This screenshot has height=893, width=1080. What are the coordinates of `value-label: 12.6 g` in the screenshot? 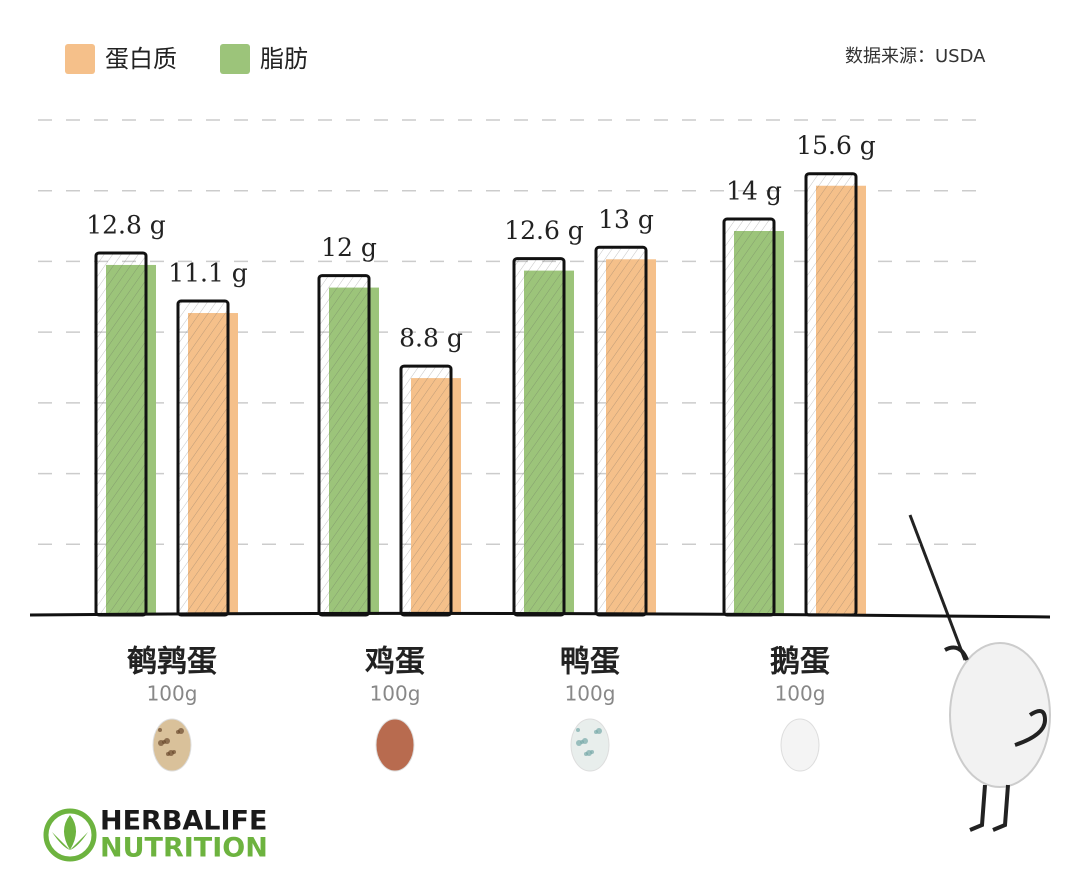 It's located at (544, 230).